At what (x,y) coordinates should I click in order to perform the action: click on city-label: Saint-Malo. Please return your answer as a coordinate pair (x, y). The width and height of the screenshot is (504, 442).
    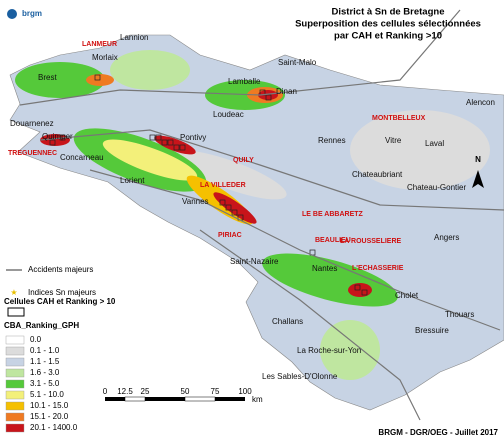
    Looking at the image, I should click on (297, 62).